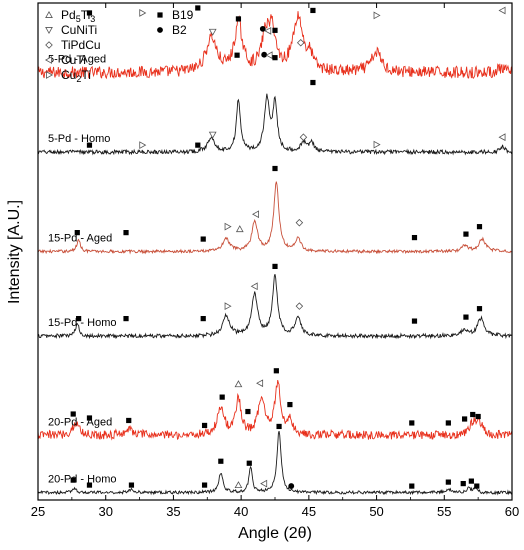 Image resolution: width=524 pixels, height=550 pixels. I want to click on x-axis-title: Angle (2θ), so click(275, 533).